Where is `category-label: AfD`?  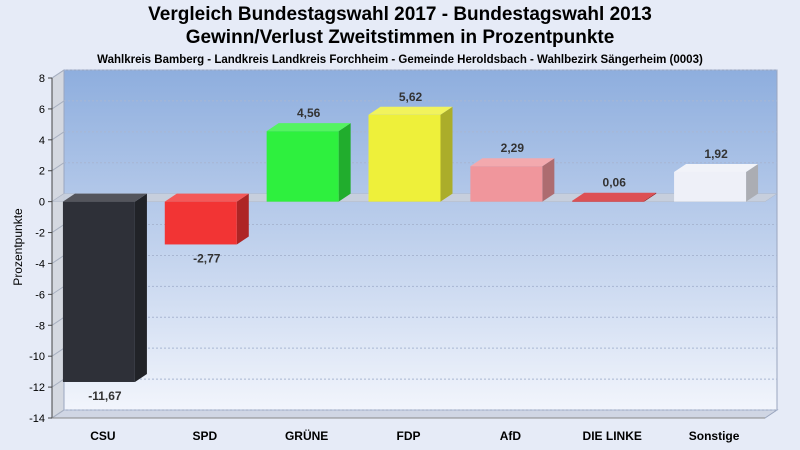 category-label: AfD is located at coordinates (511, 436).